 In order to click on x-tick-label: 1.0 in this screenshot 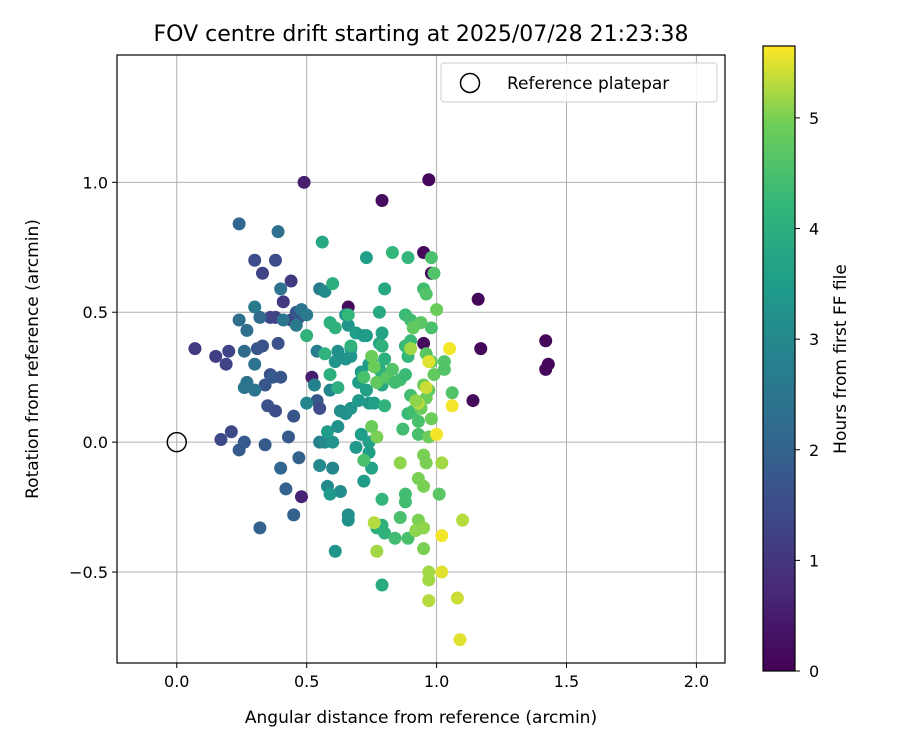, I will do `click(436, 681)`.